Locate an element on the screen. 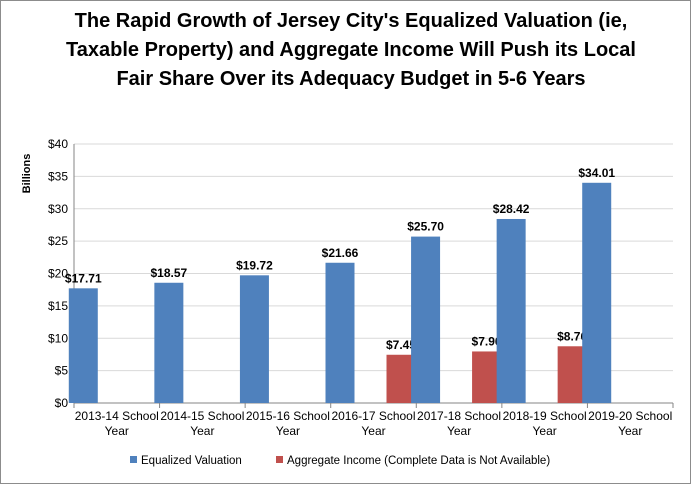 This screenshot has height=484, width=691. data-label: $7.96 is located at coordinates (487, 341).